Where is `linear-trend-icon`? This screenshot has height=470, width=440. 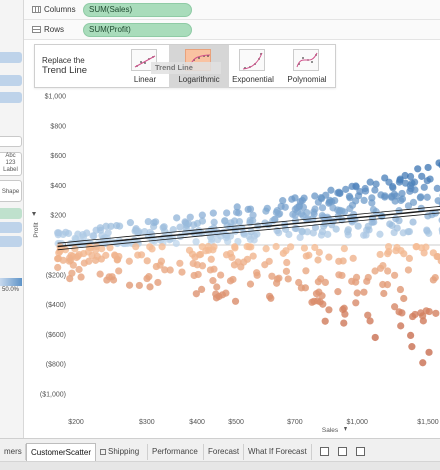 linear-trend-icon is located at coordinates (144, 60).